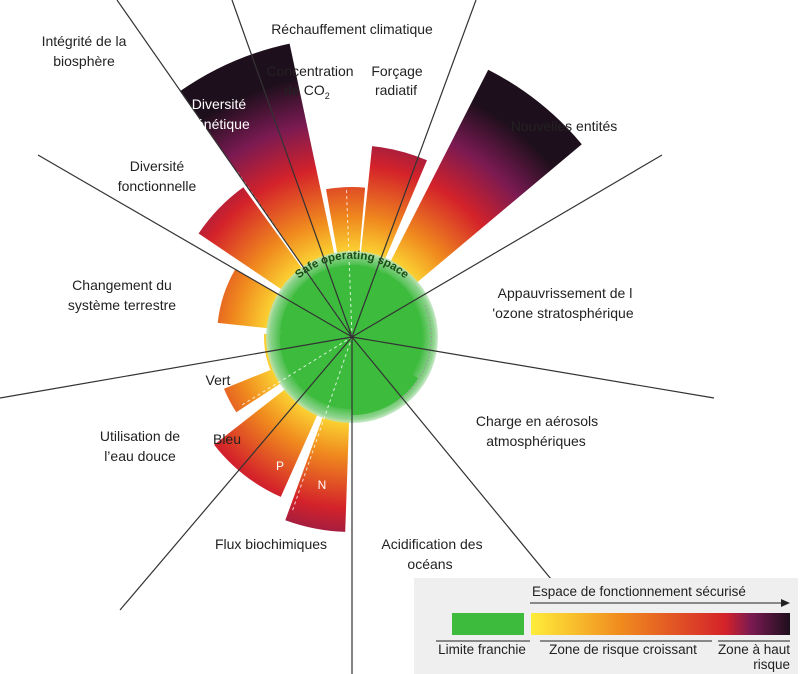 The height and width of the screenshot is (674, 800). Describe the element at coordinates (122, 285) in the screenshot. I see `label-land-line1: Changement du` at that location.